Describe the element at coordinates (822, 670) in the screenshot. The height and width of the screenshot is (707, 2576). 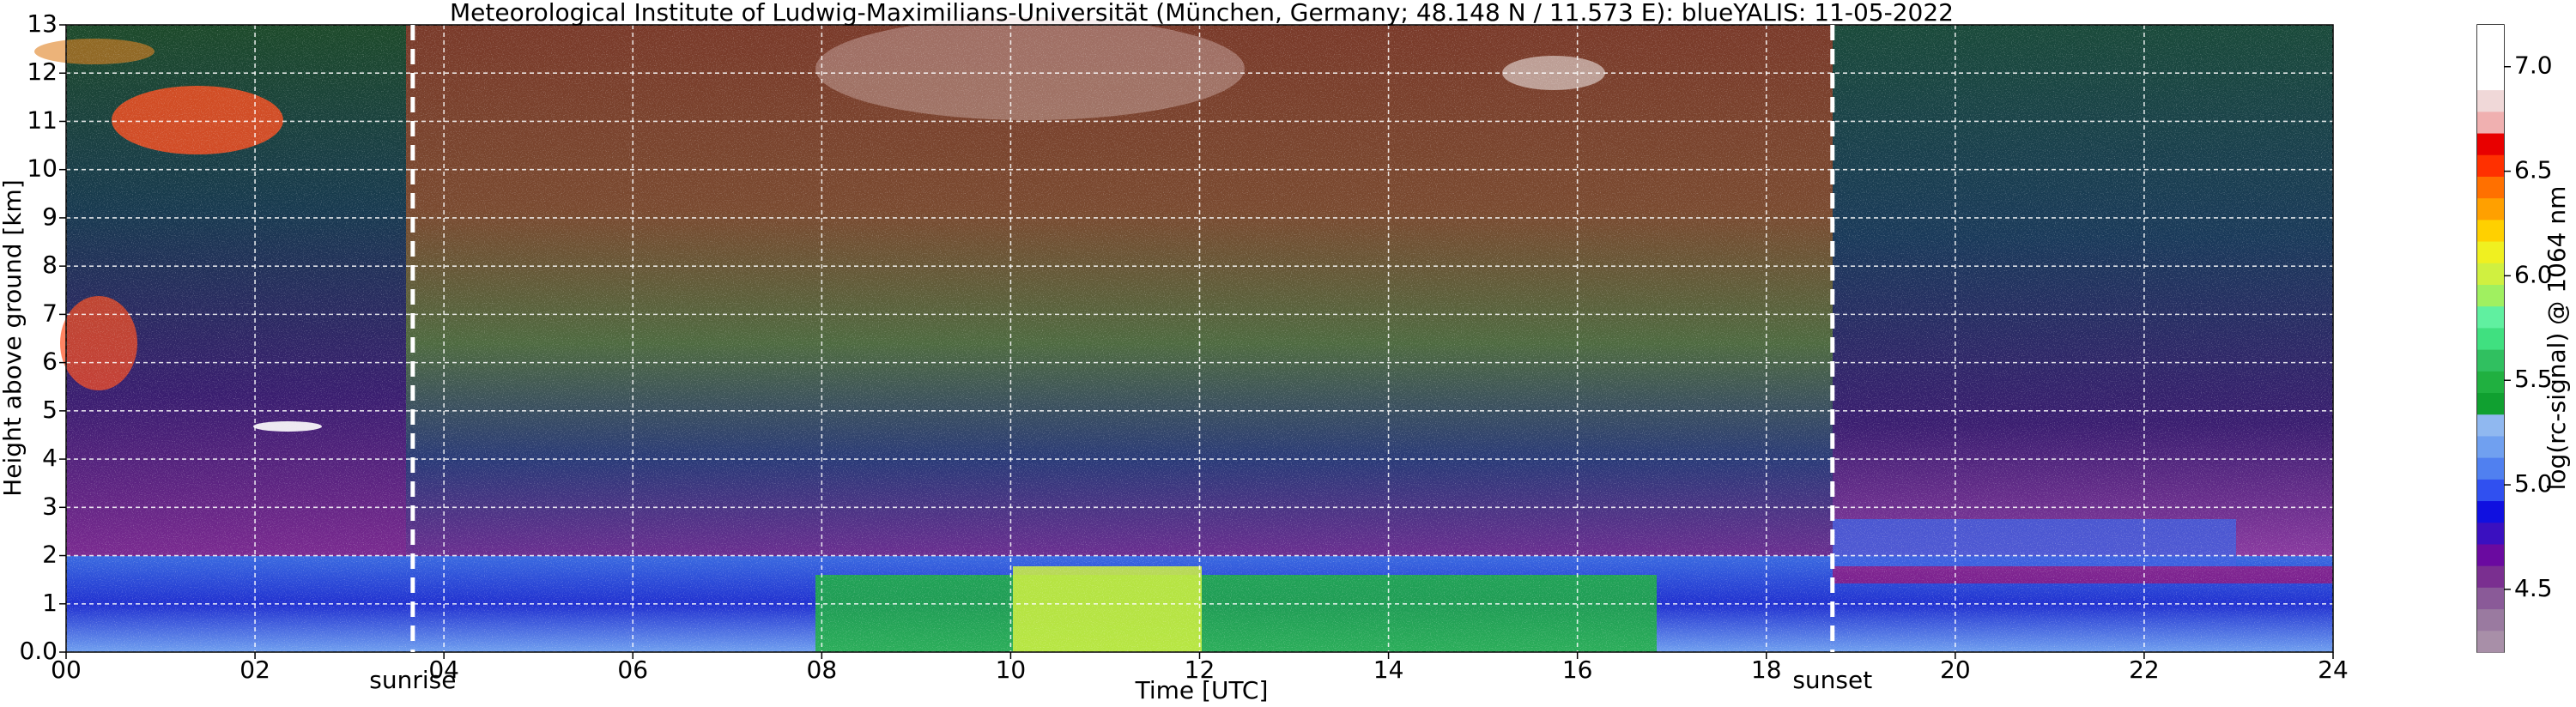
I see `x-tick-label: 08` at that location.